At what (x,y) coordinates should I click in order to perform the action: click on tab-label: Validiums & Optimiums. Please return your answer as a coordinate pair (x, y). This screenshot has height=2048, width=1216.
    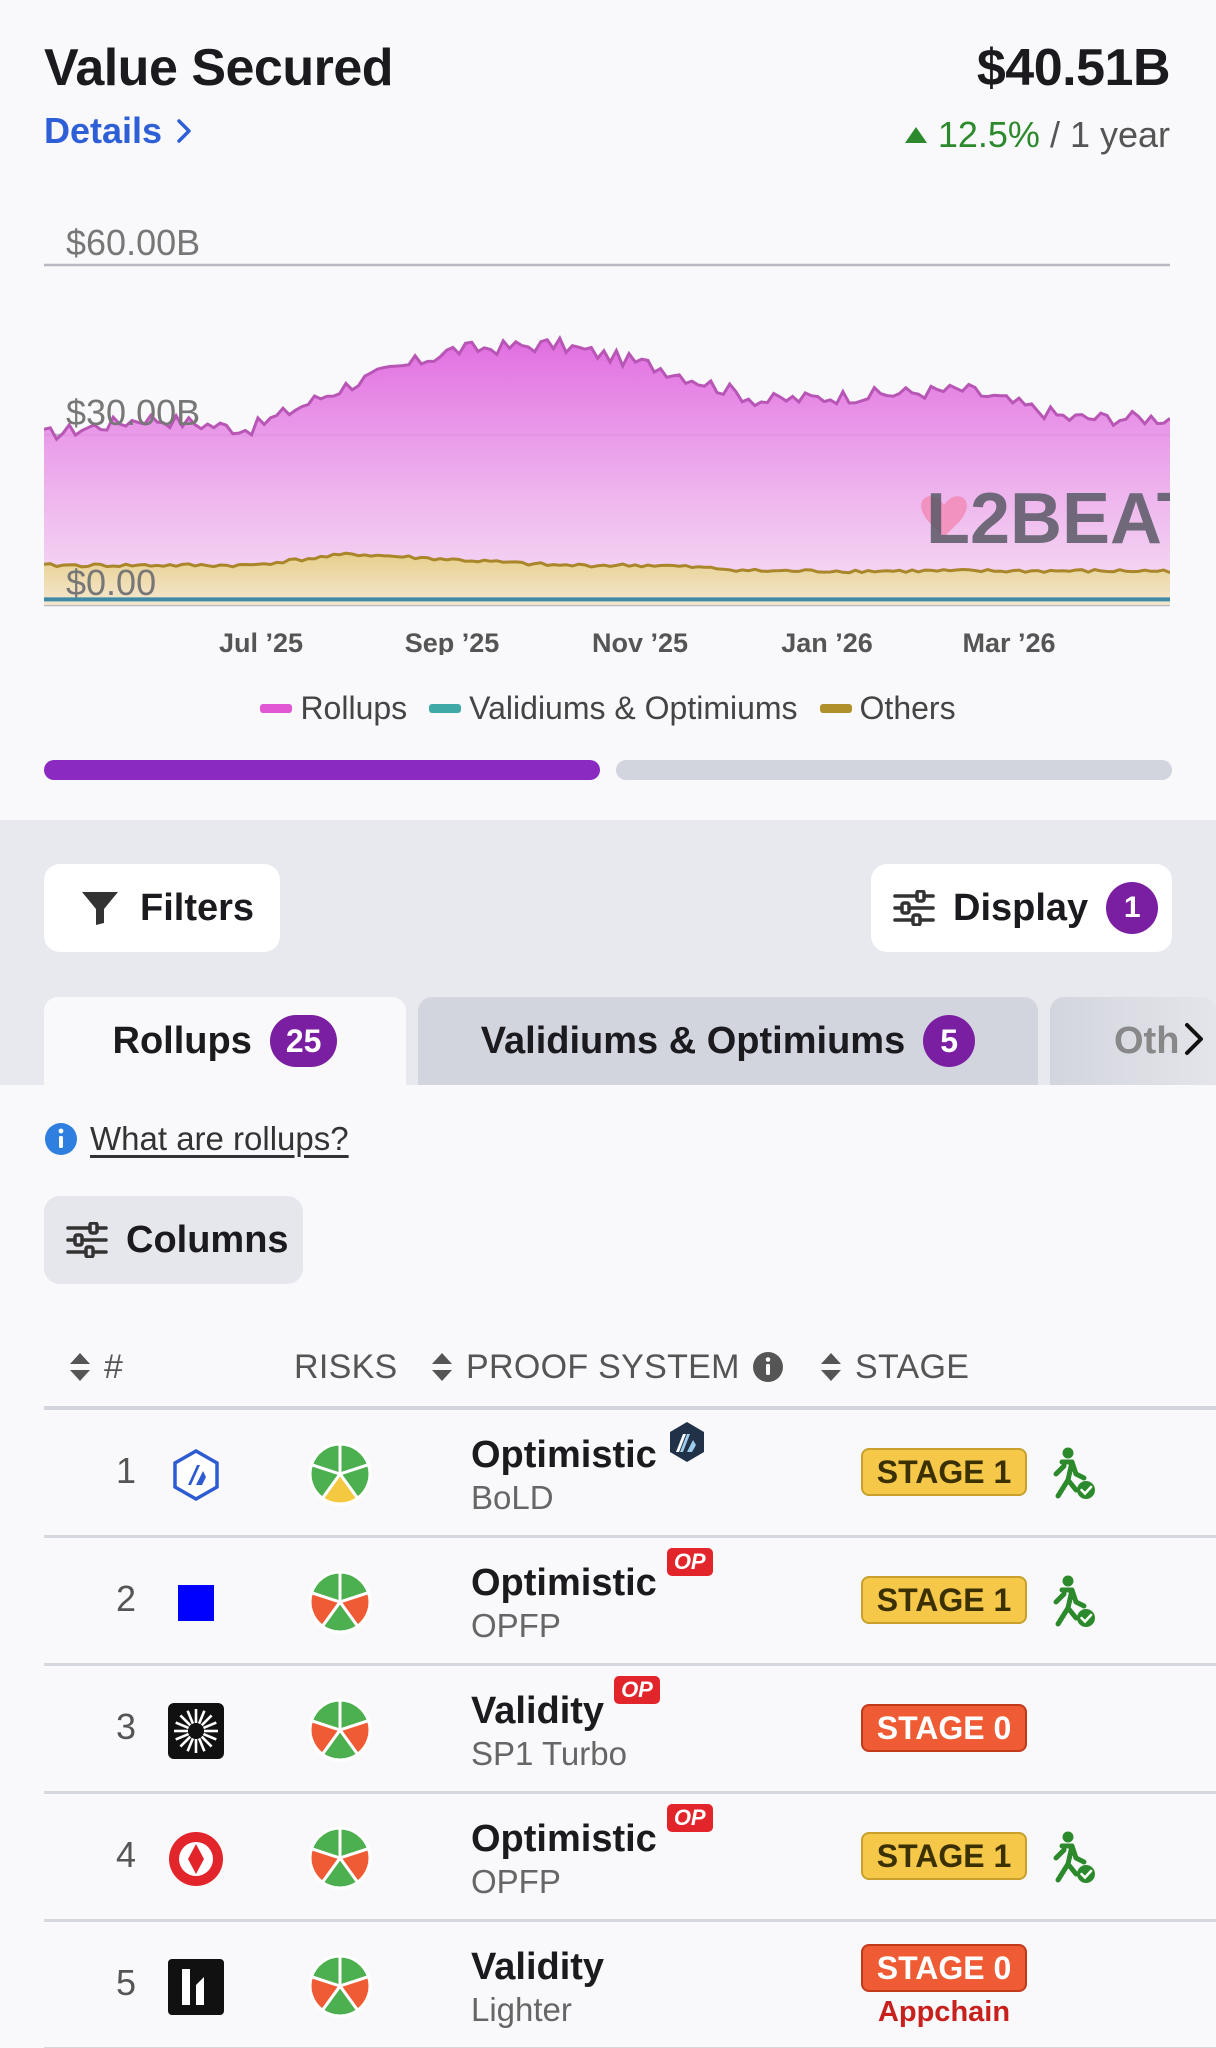
    Looking at the image, I should click on (693, 1040).